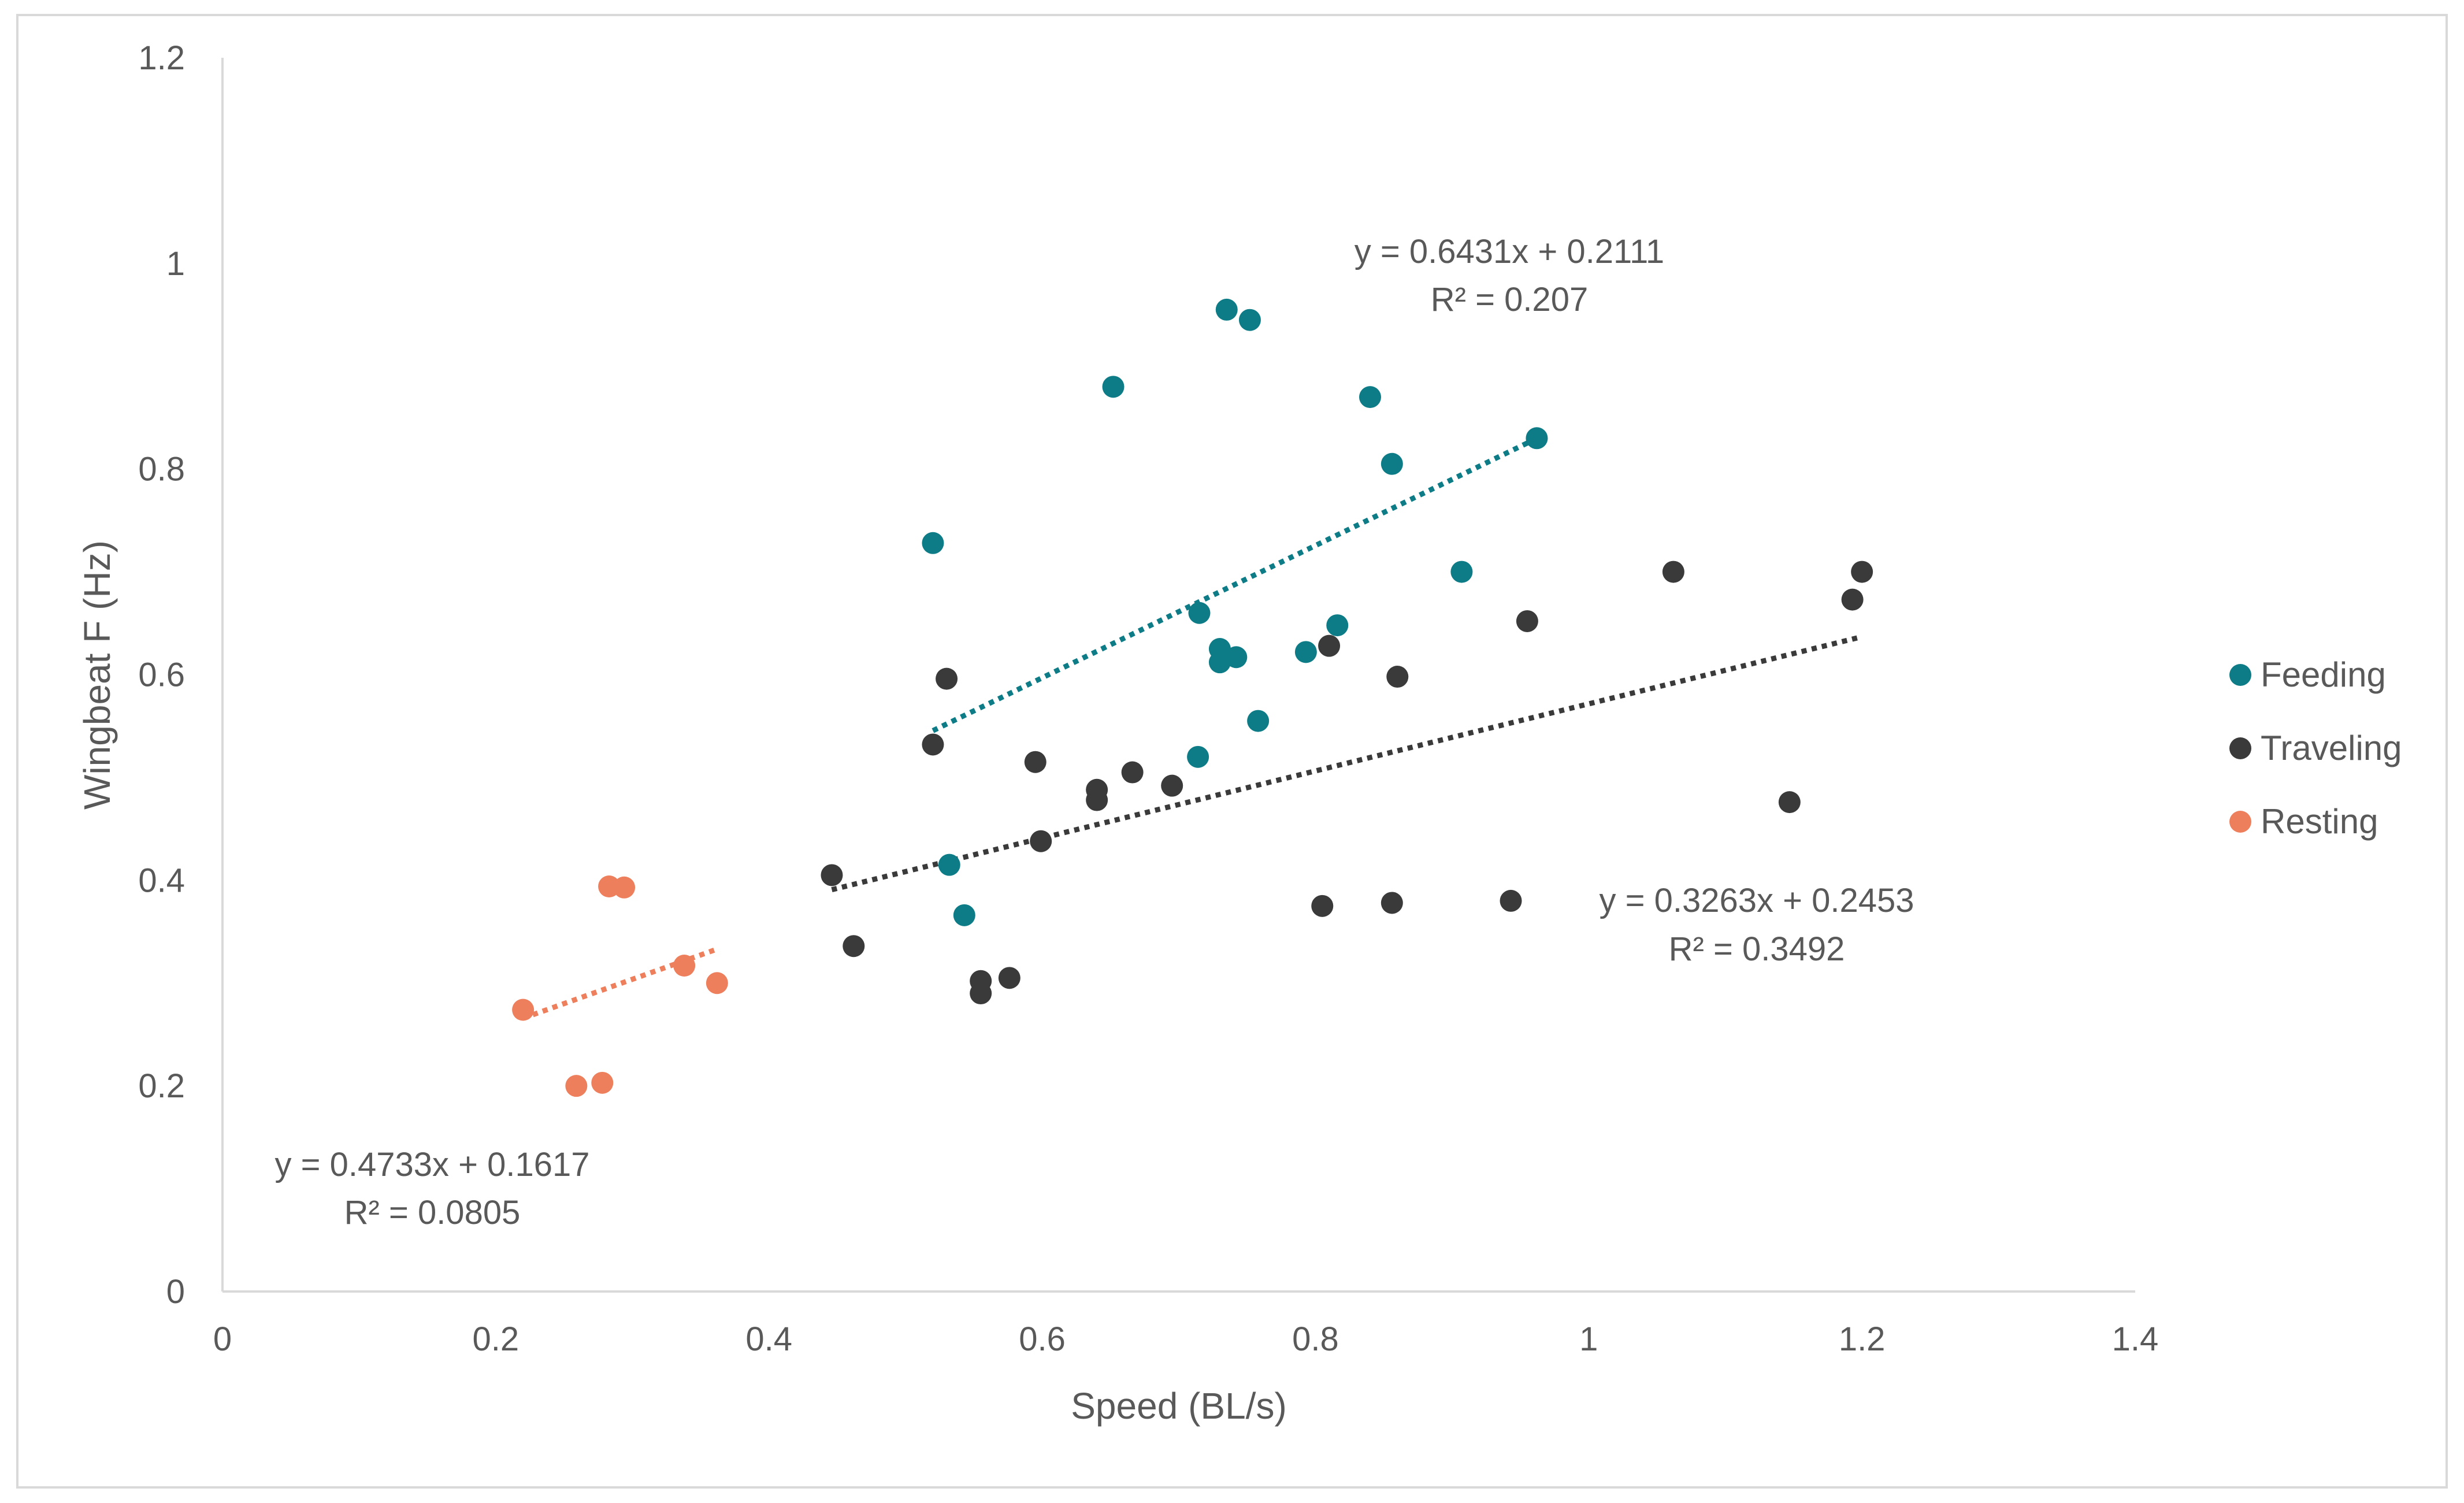 The image size is (2464, 1503). What do you see at coordinates (1509, 299) in the screenshot?
I see `feeding-r2-label: R² = 0.207` at bounding box center [1509, 299].